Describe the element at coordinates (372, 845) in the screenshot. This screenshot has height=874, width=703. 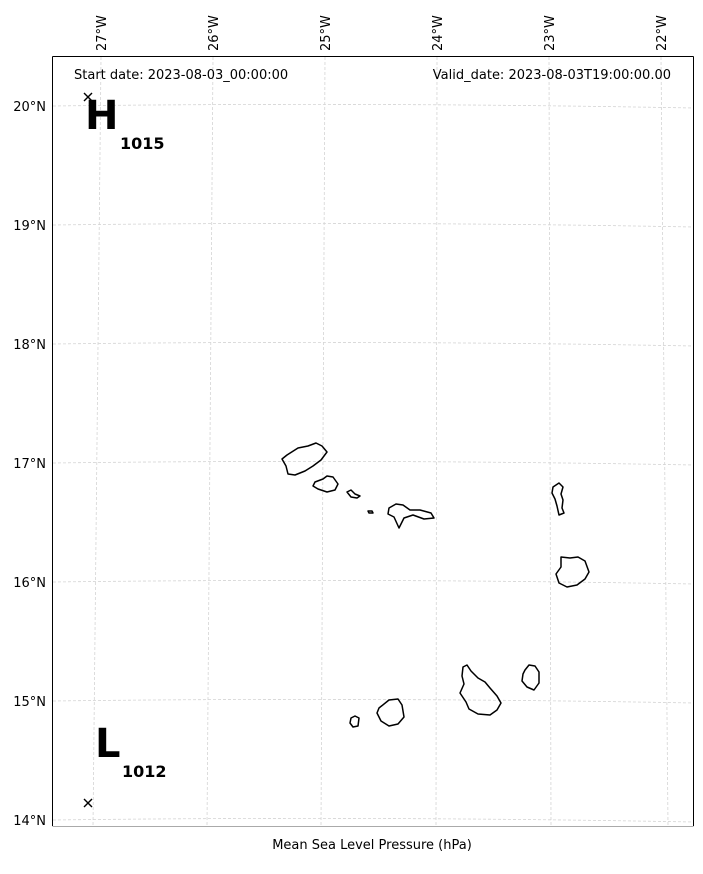
I see `x-axis-label: Mean Sea Level Pressure (hPa)` at that location.